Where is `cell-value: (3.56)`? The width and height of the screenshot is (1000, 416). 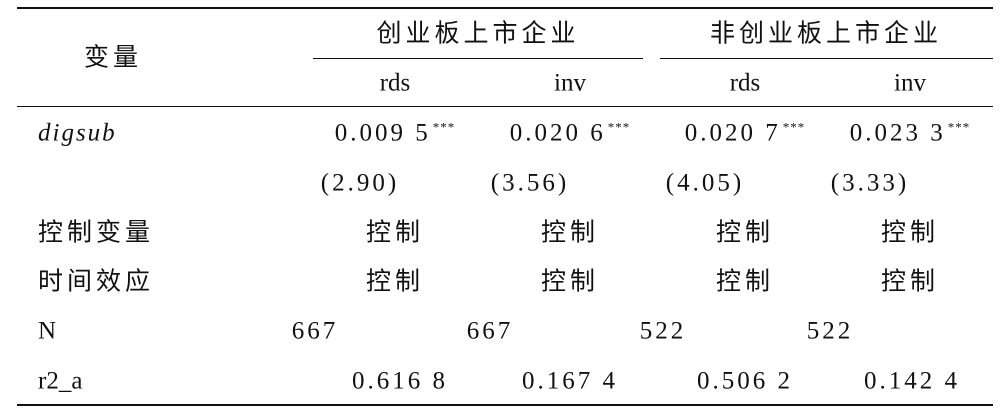 cell-value: (3.56) is located at coordinates (530, 183).